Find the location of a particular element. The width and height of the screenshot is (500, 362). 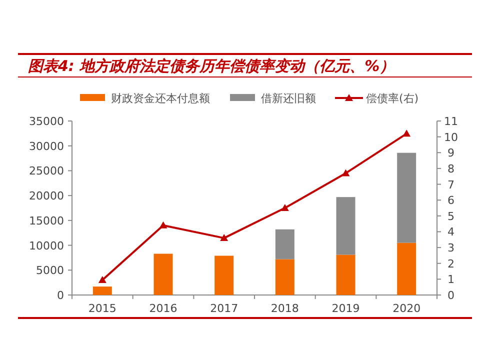

y-tick-label: 20000 is located at coordinates (46, 196).